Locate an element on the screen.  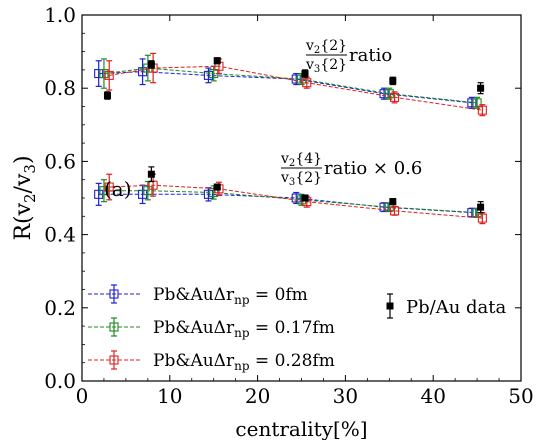
y-tick-label: 0.0 is located at coordinates (60, 381).